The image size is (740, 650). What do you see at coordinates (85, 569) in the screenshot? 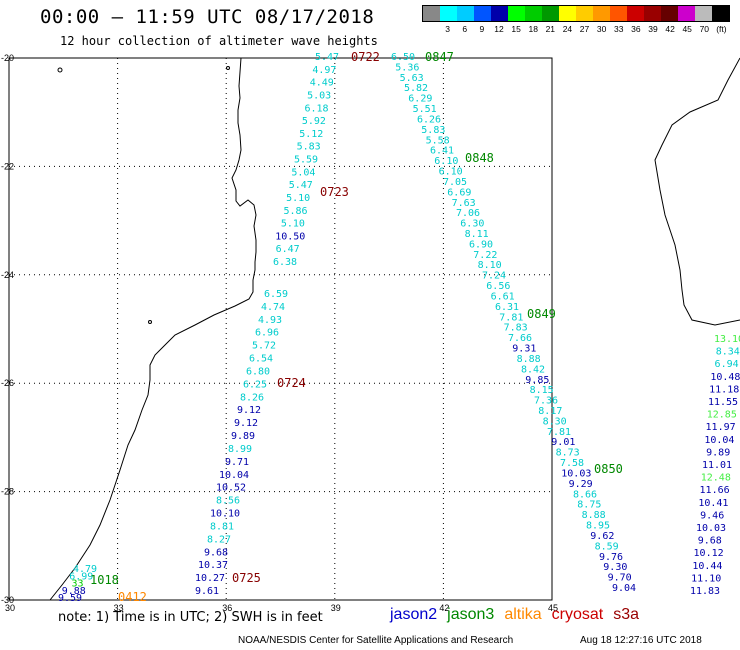
I see `swh-value: 4.79` at bounding box center [85, 569].